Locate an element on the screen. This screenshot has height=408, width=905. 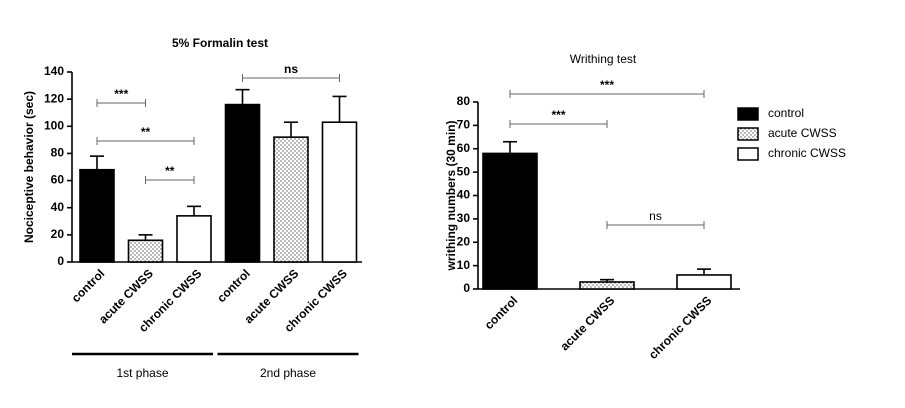
legend-label: chronic CWSS is located at coordinates (807, 153).